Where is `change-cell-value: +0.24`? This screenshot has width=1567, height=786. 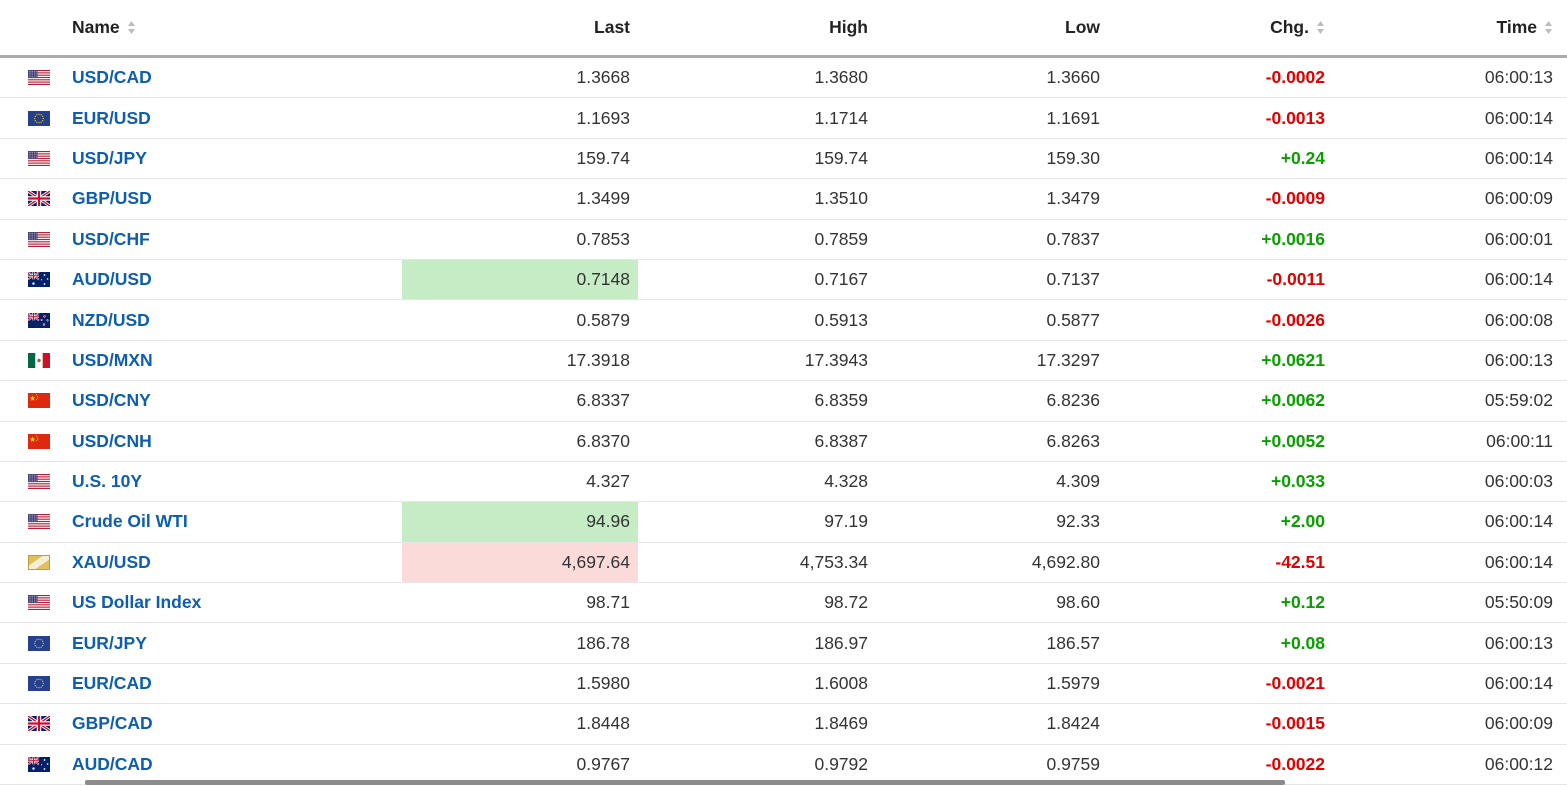
change-cell-value: +0.24 is located at coordinates (1302, 157).